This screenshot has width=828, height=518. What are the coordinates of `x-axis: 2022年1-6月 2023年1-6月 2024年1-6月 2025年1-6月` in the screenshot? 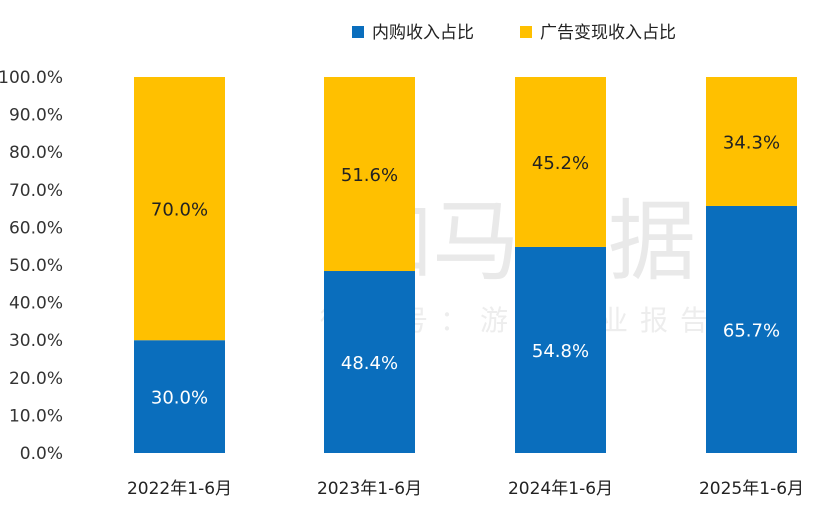 It's located at (465, 489).